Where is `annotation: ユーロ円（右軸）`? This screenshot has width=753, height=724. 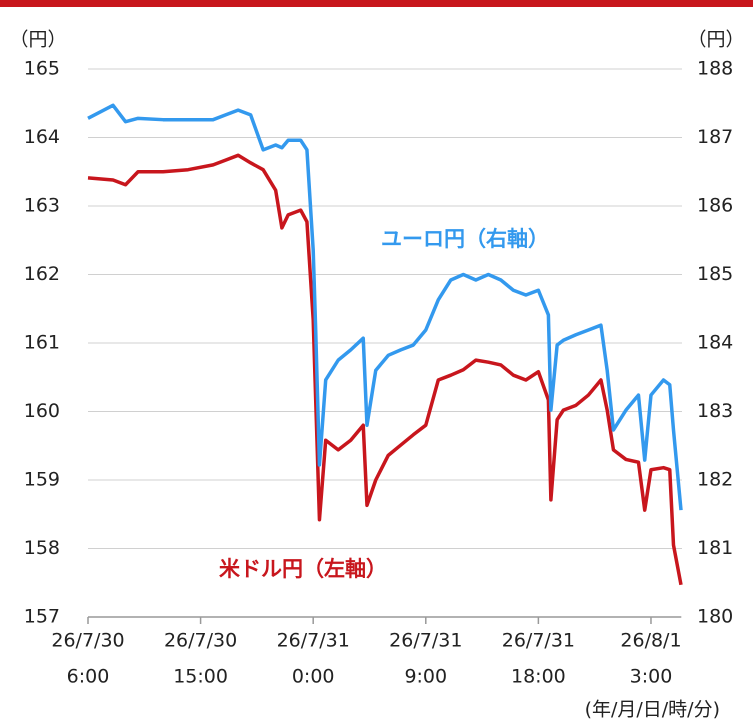
annotation: ユーロ円（右軸） is located at coordinates (465, 239).